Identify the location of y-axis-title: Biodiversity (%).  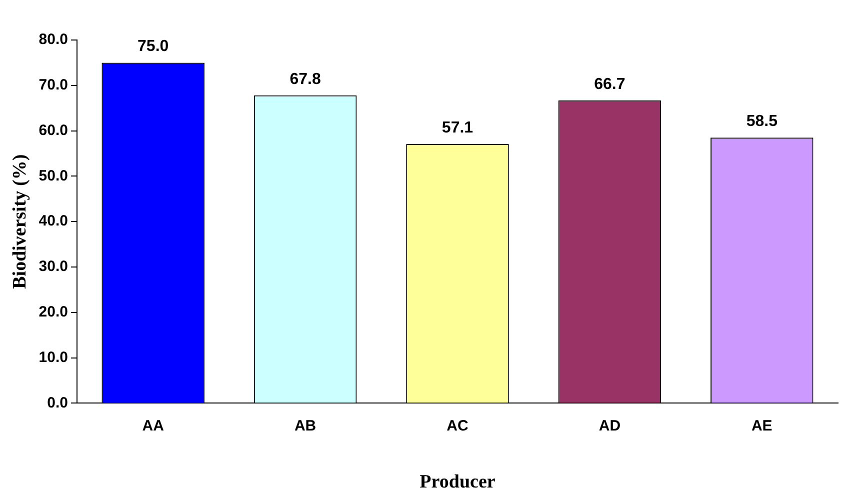
(19, 221).